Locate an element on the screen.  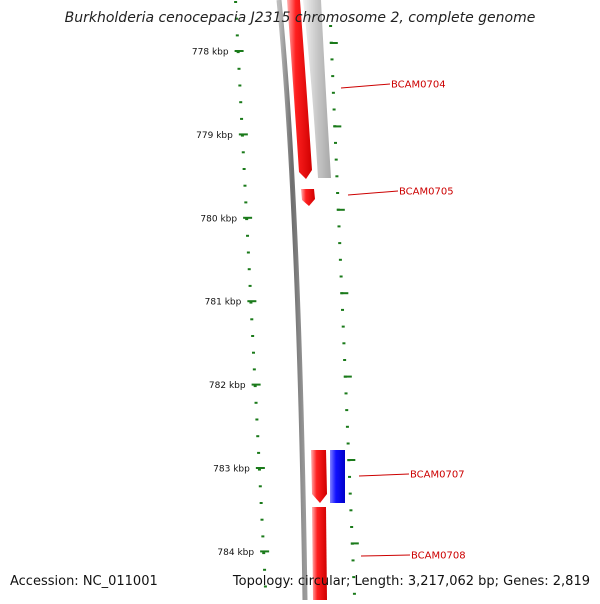
outer-ruler is located at coordinates (344, 310).